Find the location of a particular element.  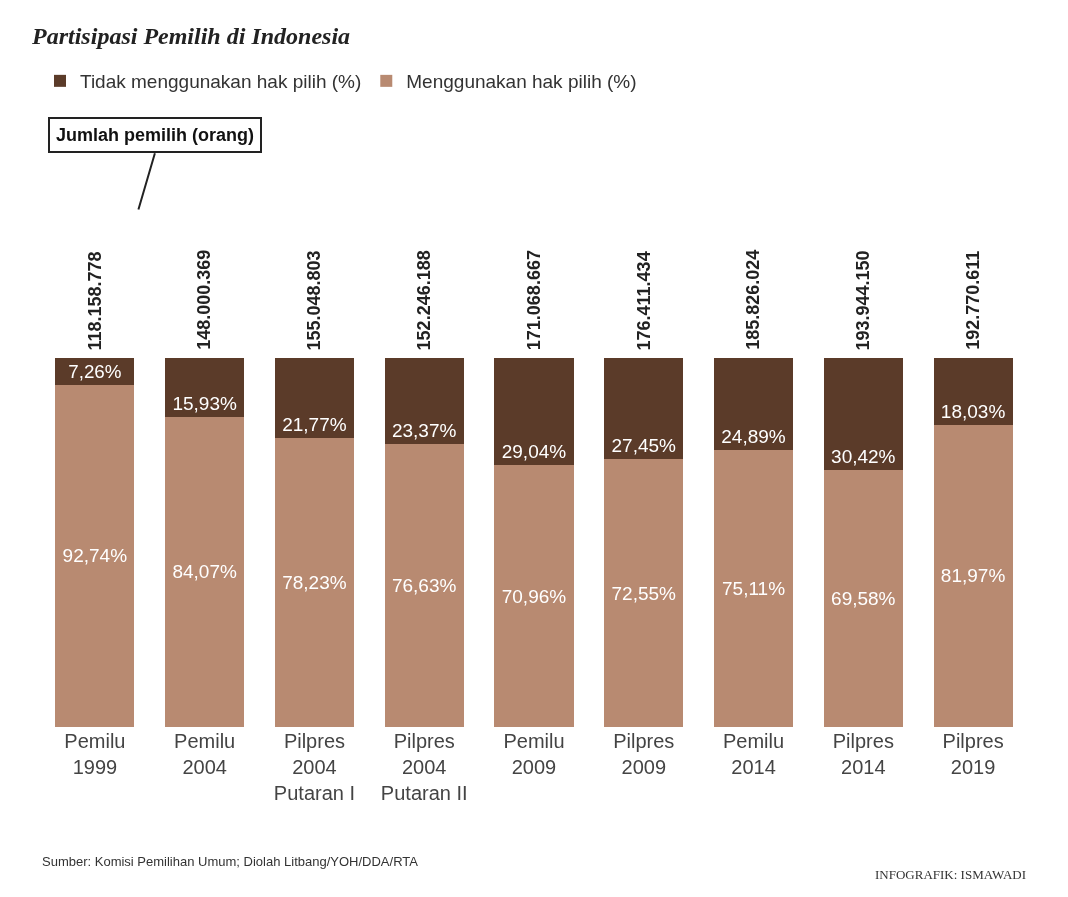

annotation: 155.048.803 is located at coordinates (314, 300).